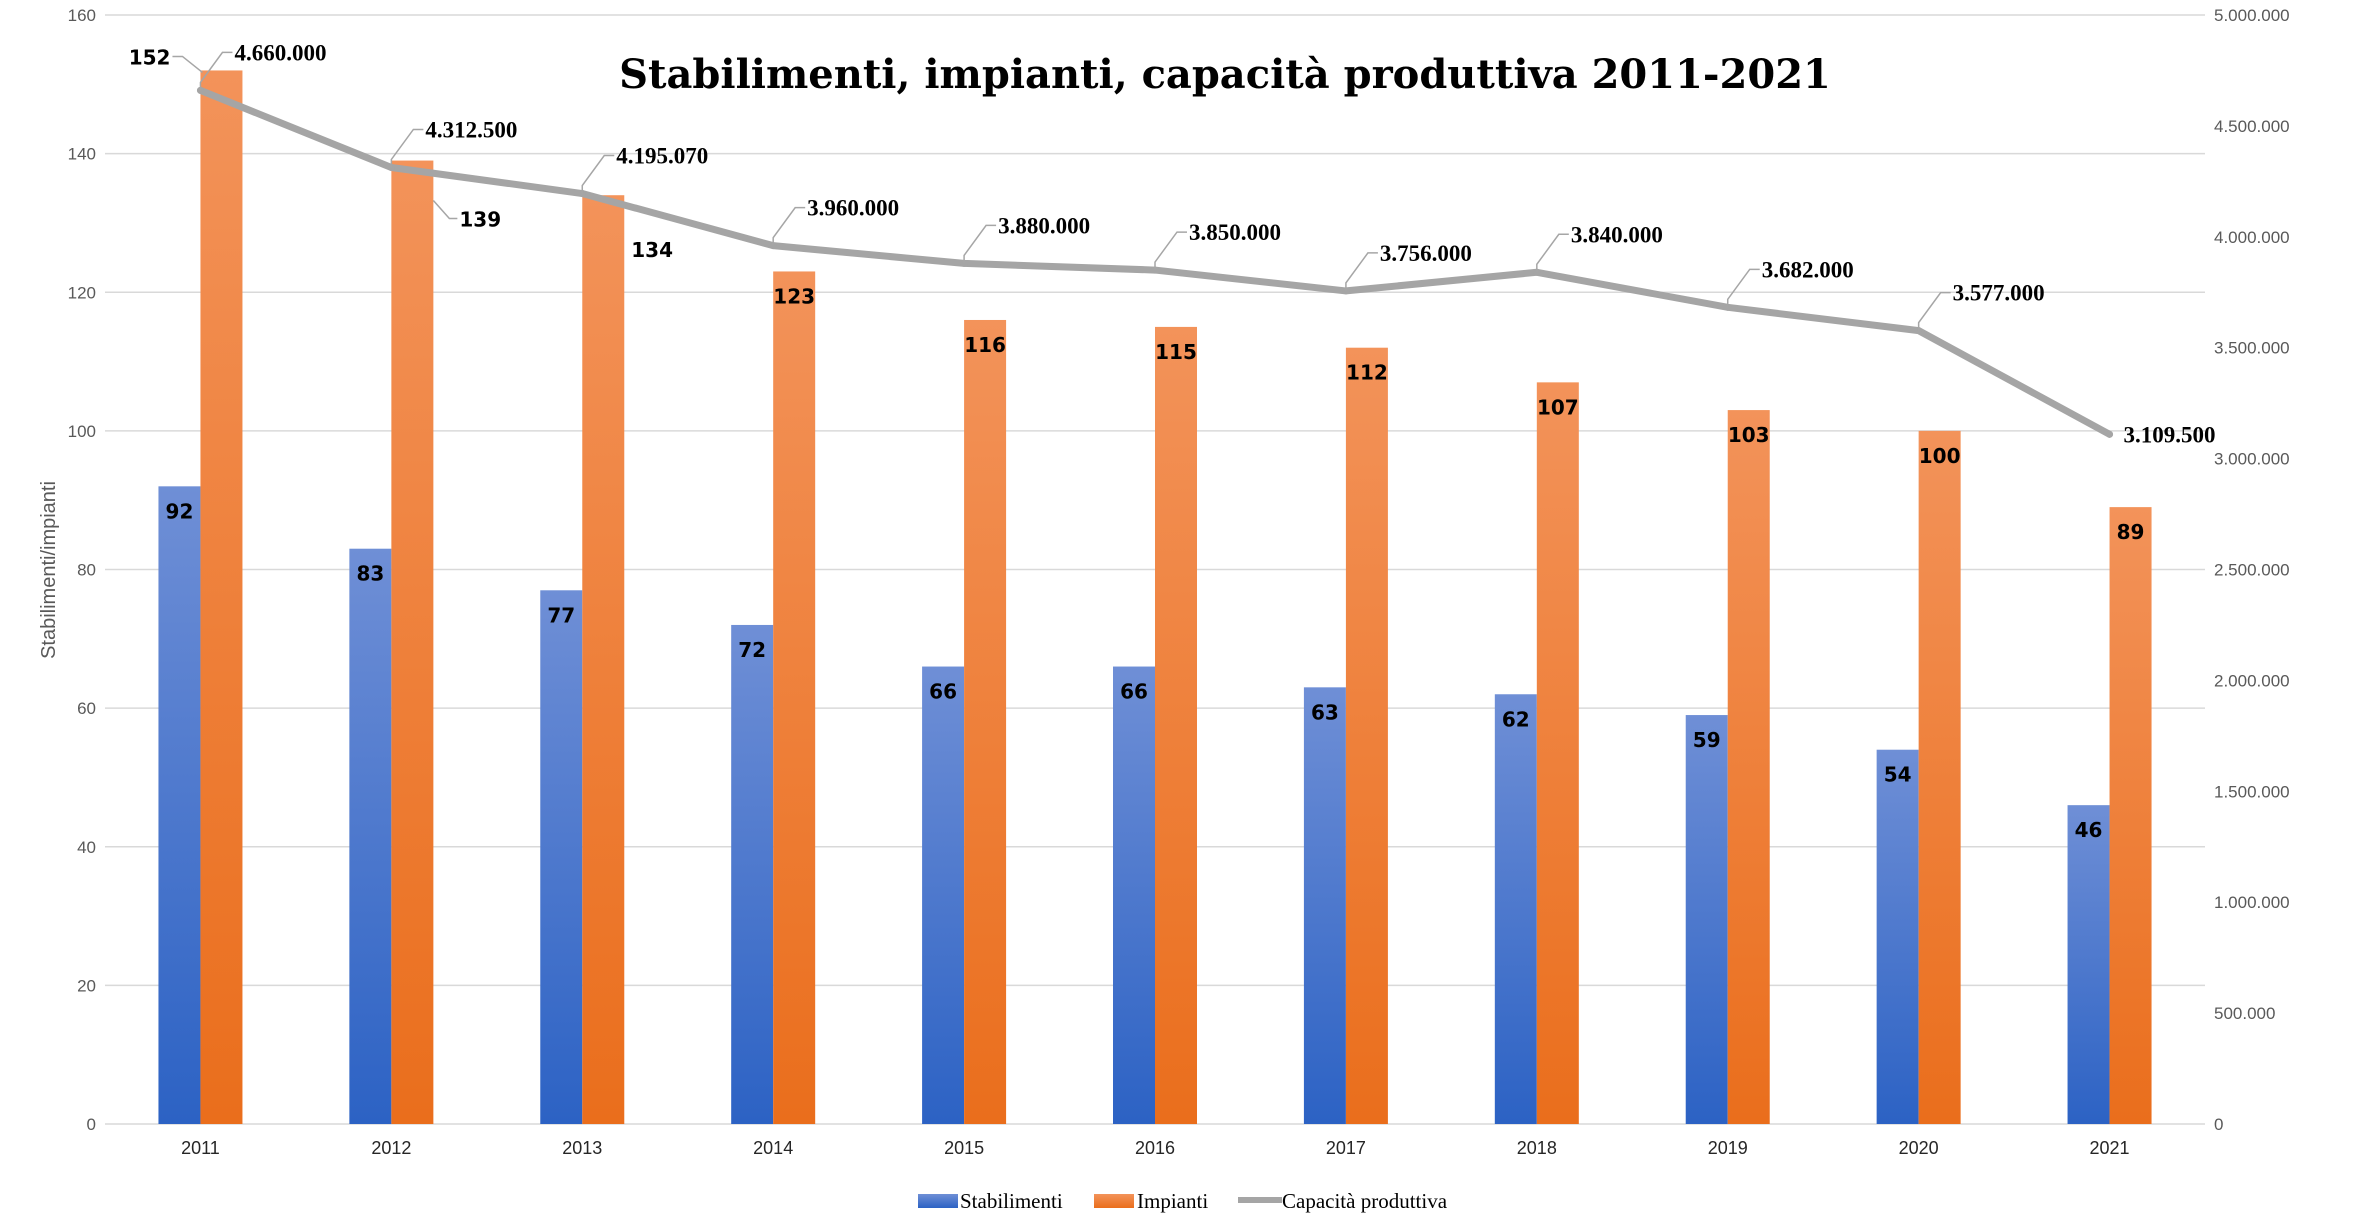  Describe the element at coordinates (938, 1201) in the screenshot. I see `legend-swatch-stabilimenti` at that location.